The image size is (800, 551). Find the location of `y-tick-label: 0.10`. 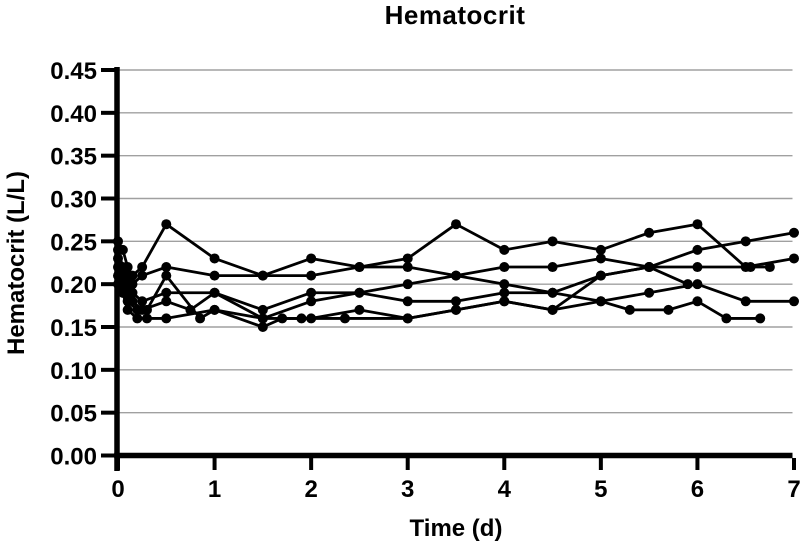

y-tick-label: 0.10 is located at coordinates (73, 371).